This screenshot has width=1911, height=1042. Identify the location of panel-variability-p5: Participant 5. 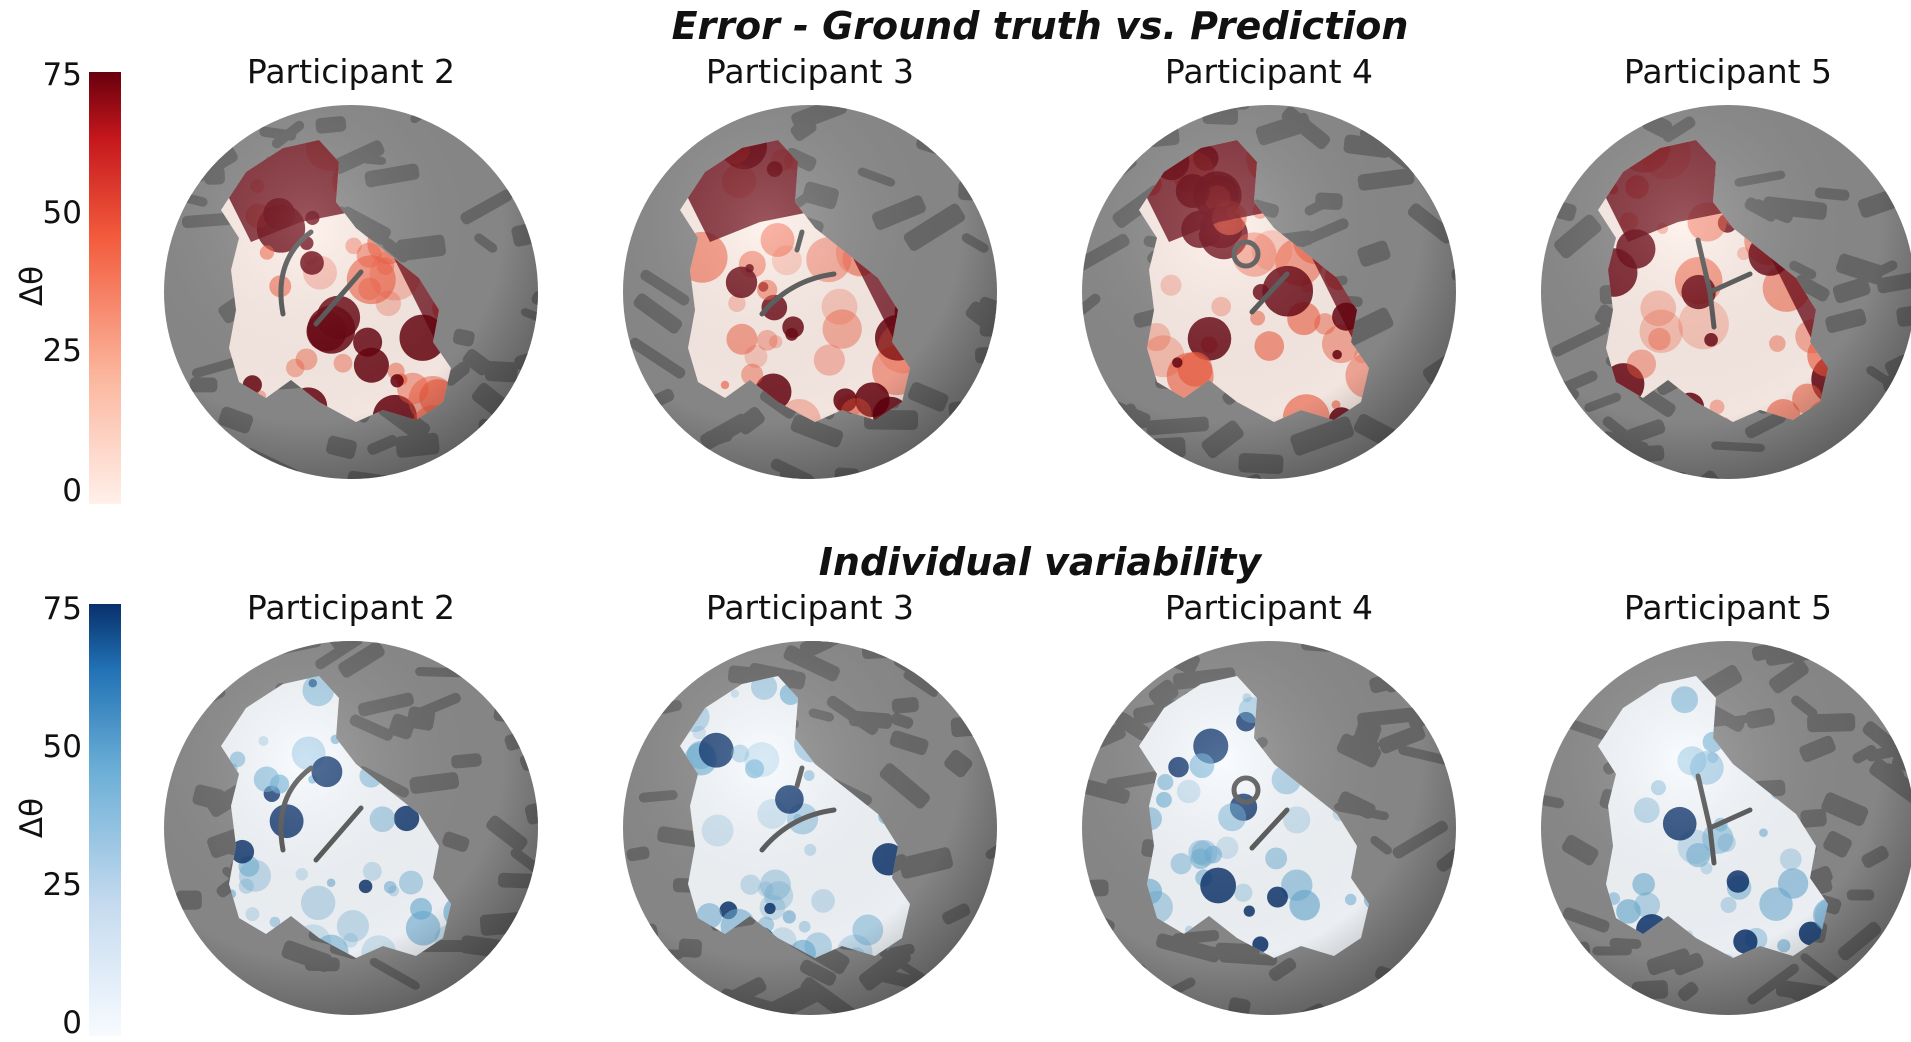
(1704, 813).